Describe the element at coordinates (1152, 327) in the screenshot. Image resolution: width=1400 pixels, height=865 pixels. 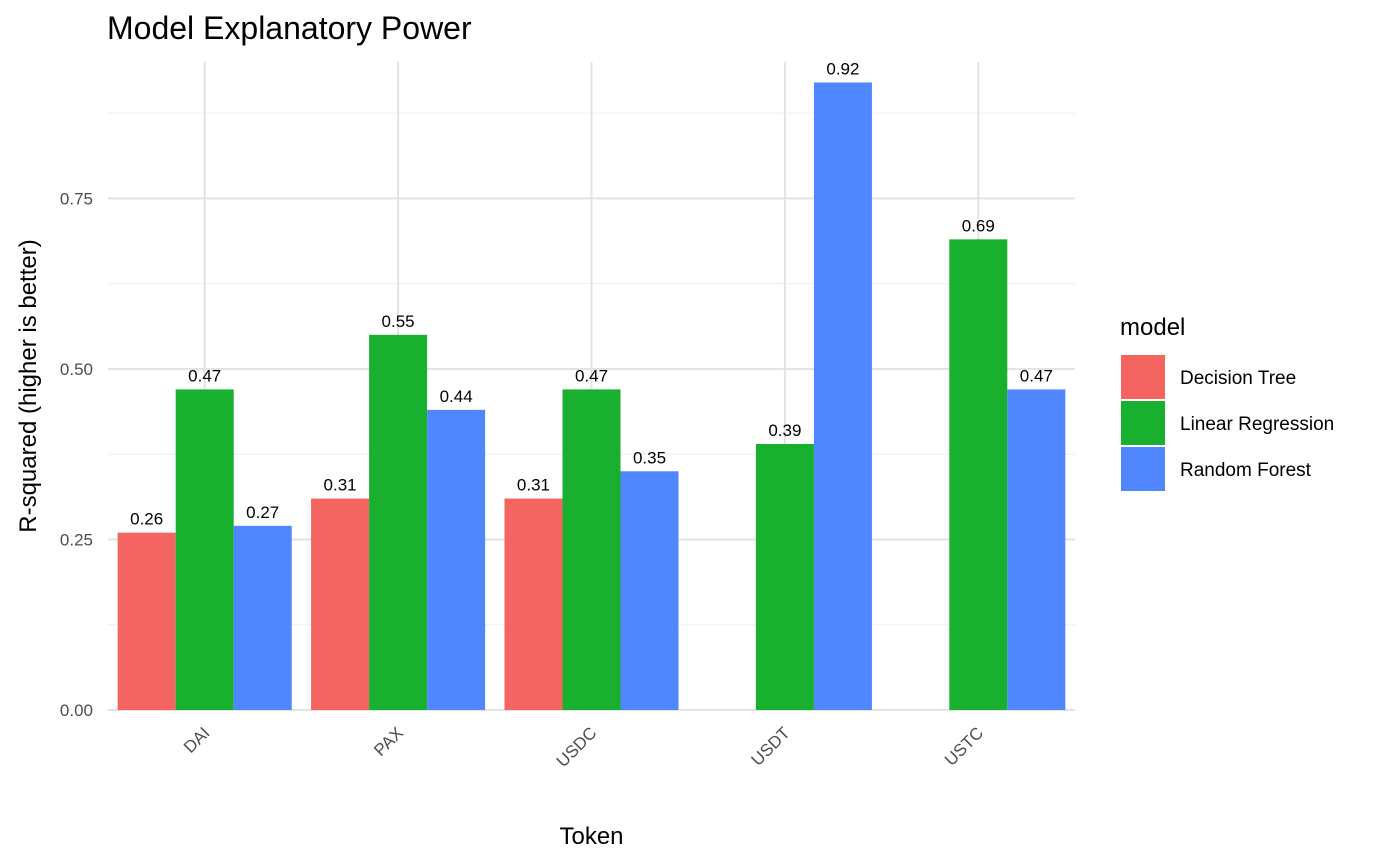
I see `legend-title: model` at that location.